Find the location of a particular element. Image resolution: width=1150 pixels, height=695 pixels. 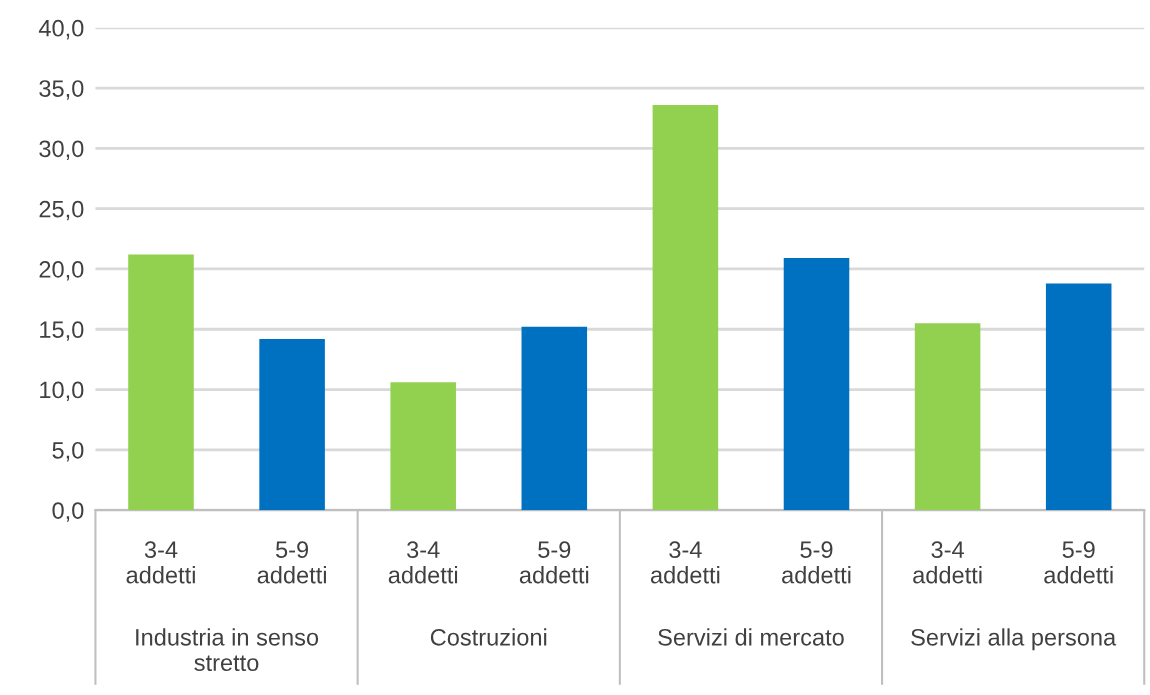

y-tick-label: 5,0 is located at coordinates (68, 451).